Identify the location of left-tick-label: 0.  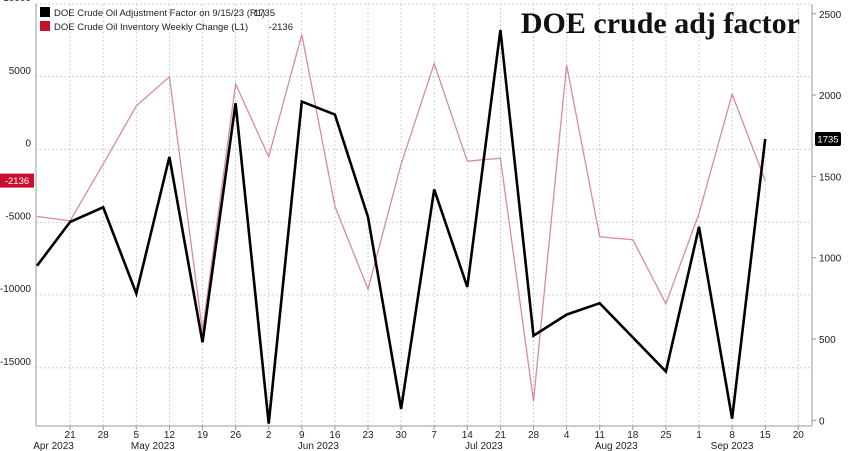
(28, 144).